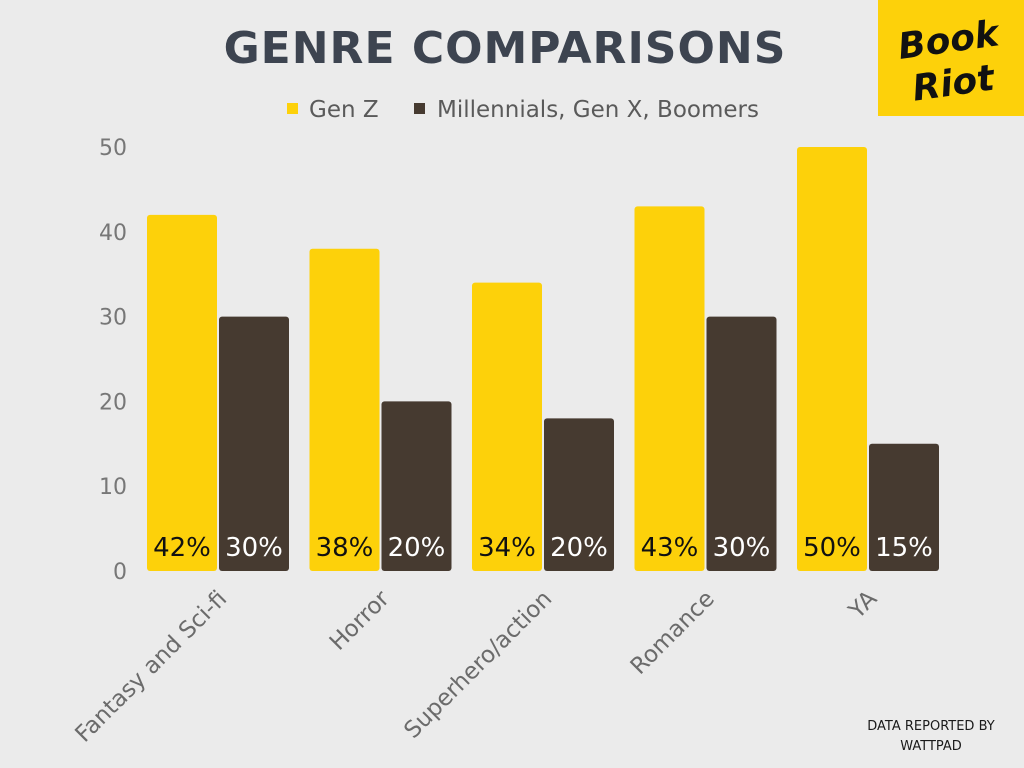  What do you see at coordinates (419, 108) in the screenshot?
I see `legend-swatch-older-generations` at bounding box center [419, 108].